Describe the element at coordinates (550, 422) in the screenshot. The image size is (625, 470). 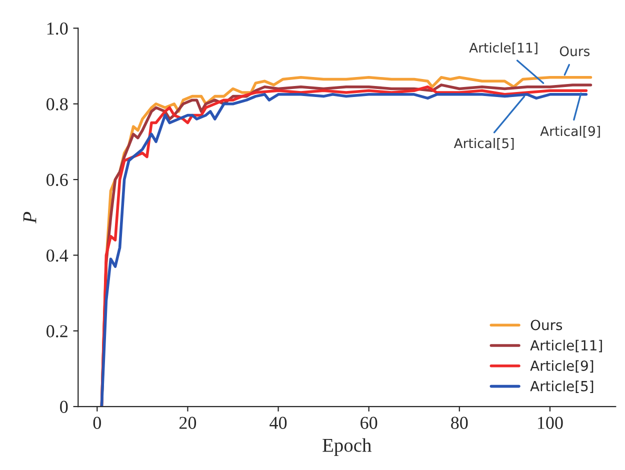
I see `x-tick-label: 100` at that location.